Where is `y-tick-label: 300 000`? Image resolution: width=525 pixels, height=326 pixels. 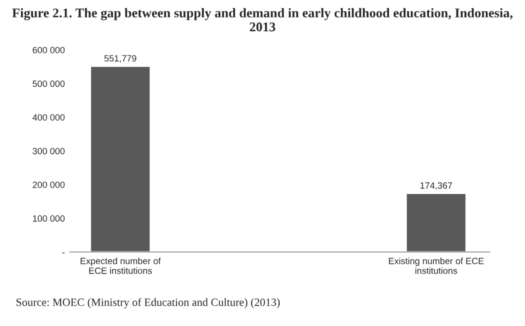
y-tick-label: 300 000 is located at coordinates (48, 151).